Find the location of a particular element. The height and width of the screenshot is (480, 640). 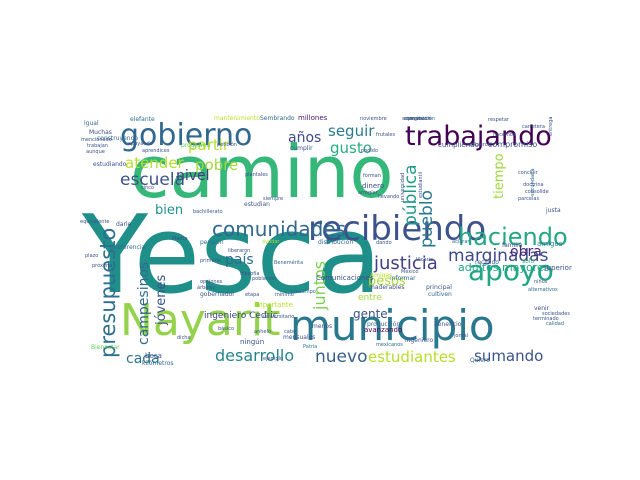

cloud-word: kilómetros is located at coordinates (158, 363).